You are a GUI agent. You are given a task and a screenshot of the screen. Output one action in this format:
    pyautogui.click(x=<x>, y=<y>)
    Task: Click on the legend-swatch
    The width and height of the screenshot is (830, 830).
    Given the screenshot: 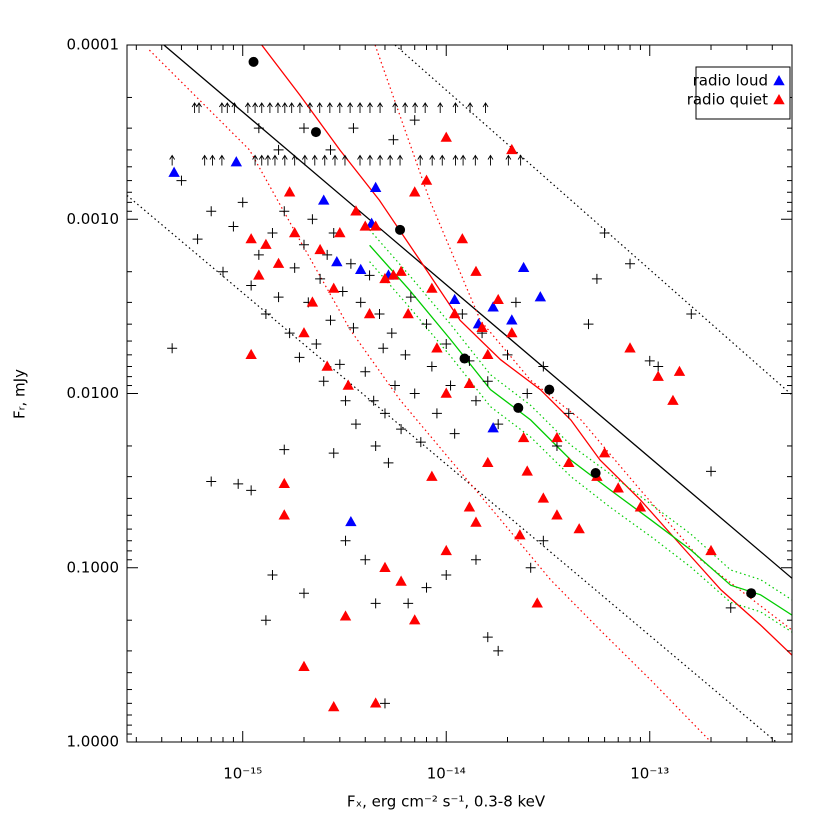 What is the action you would take?
    pyautogui.click(x=779, y=99)
    